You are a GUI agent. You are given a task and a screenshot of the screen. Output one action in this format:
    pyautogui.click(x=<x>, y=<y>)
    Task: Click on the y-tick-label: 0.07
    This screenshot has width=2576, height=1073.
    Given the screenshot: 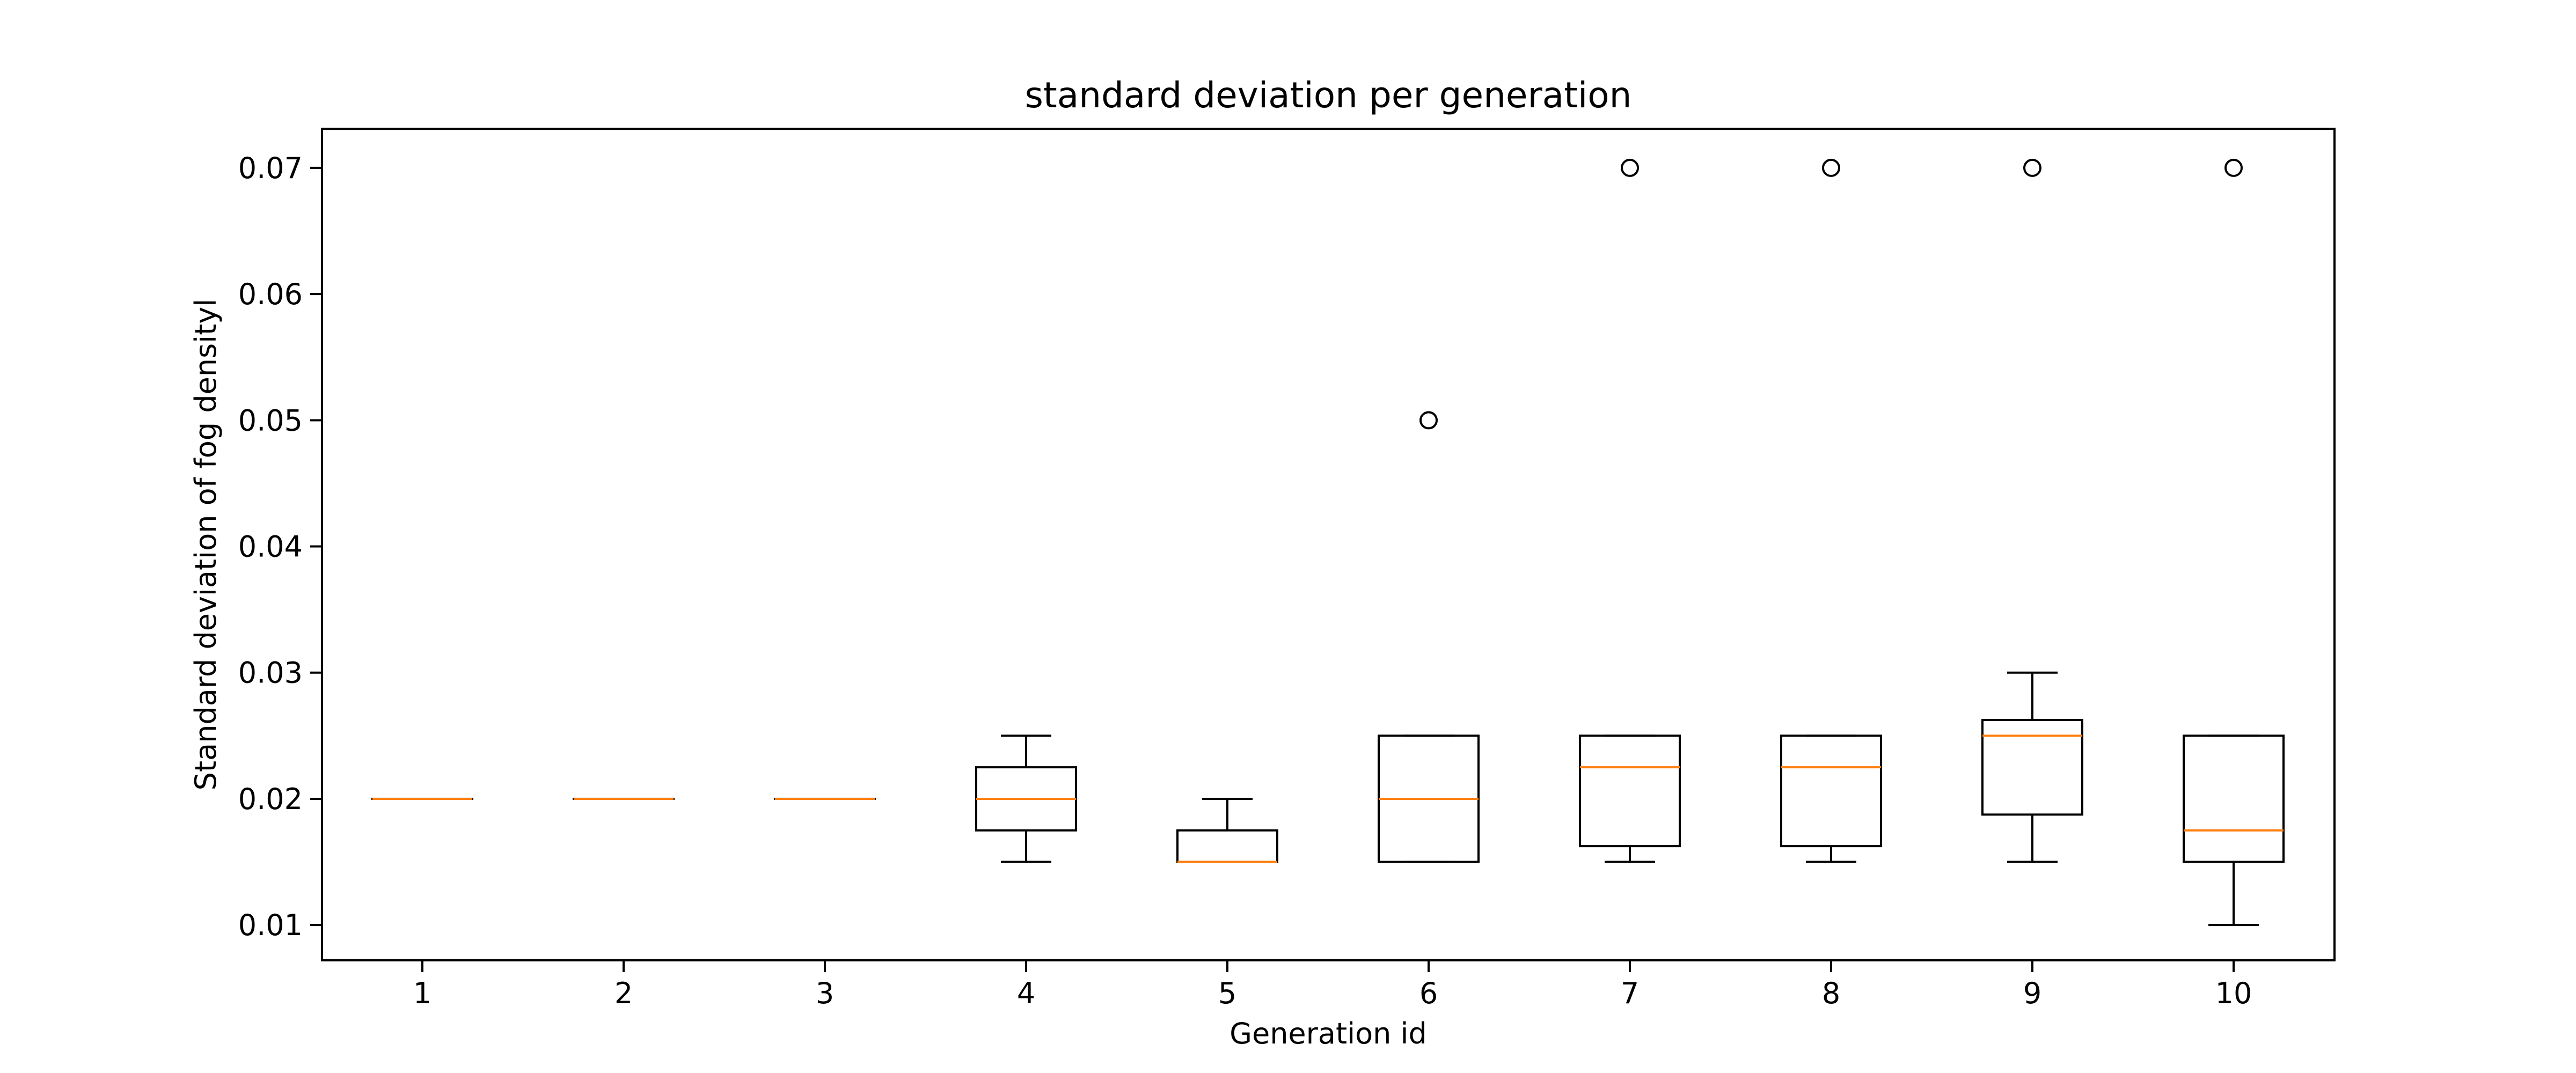 What is the action you would take?
    pyautogui.click(x=270, y=168)
    